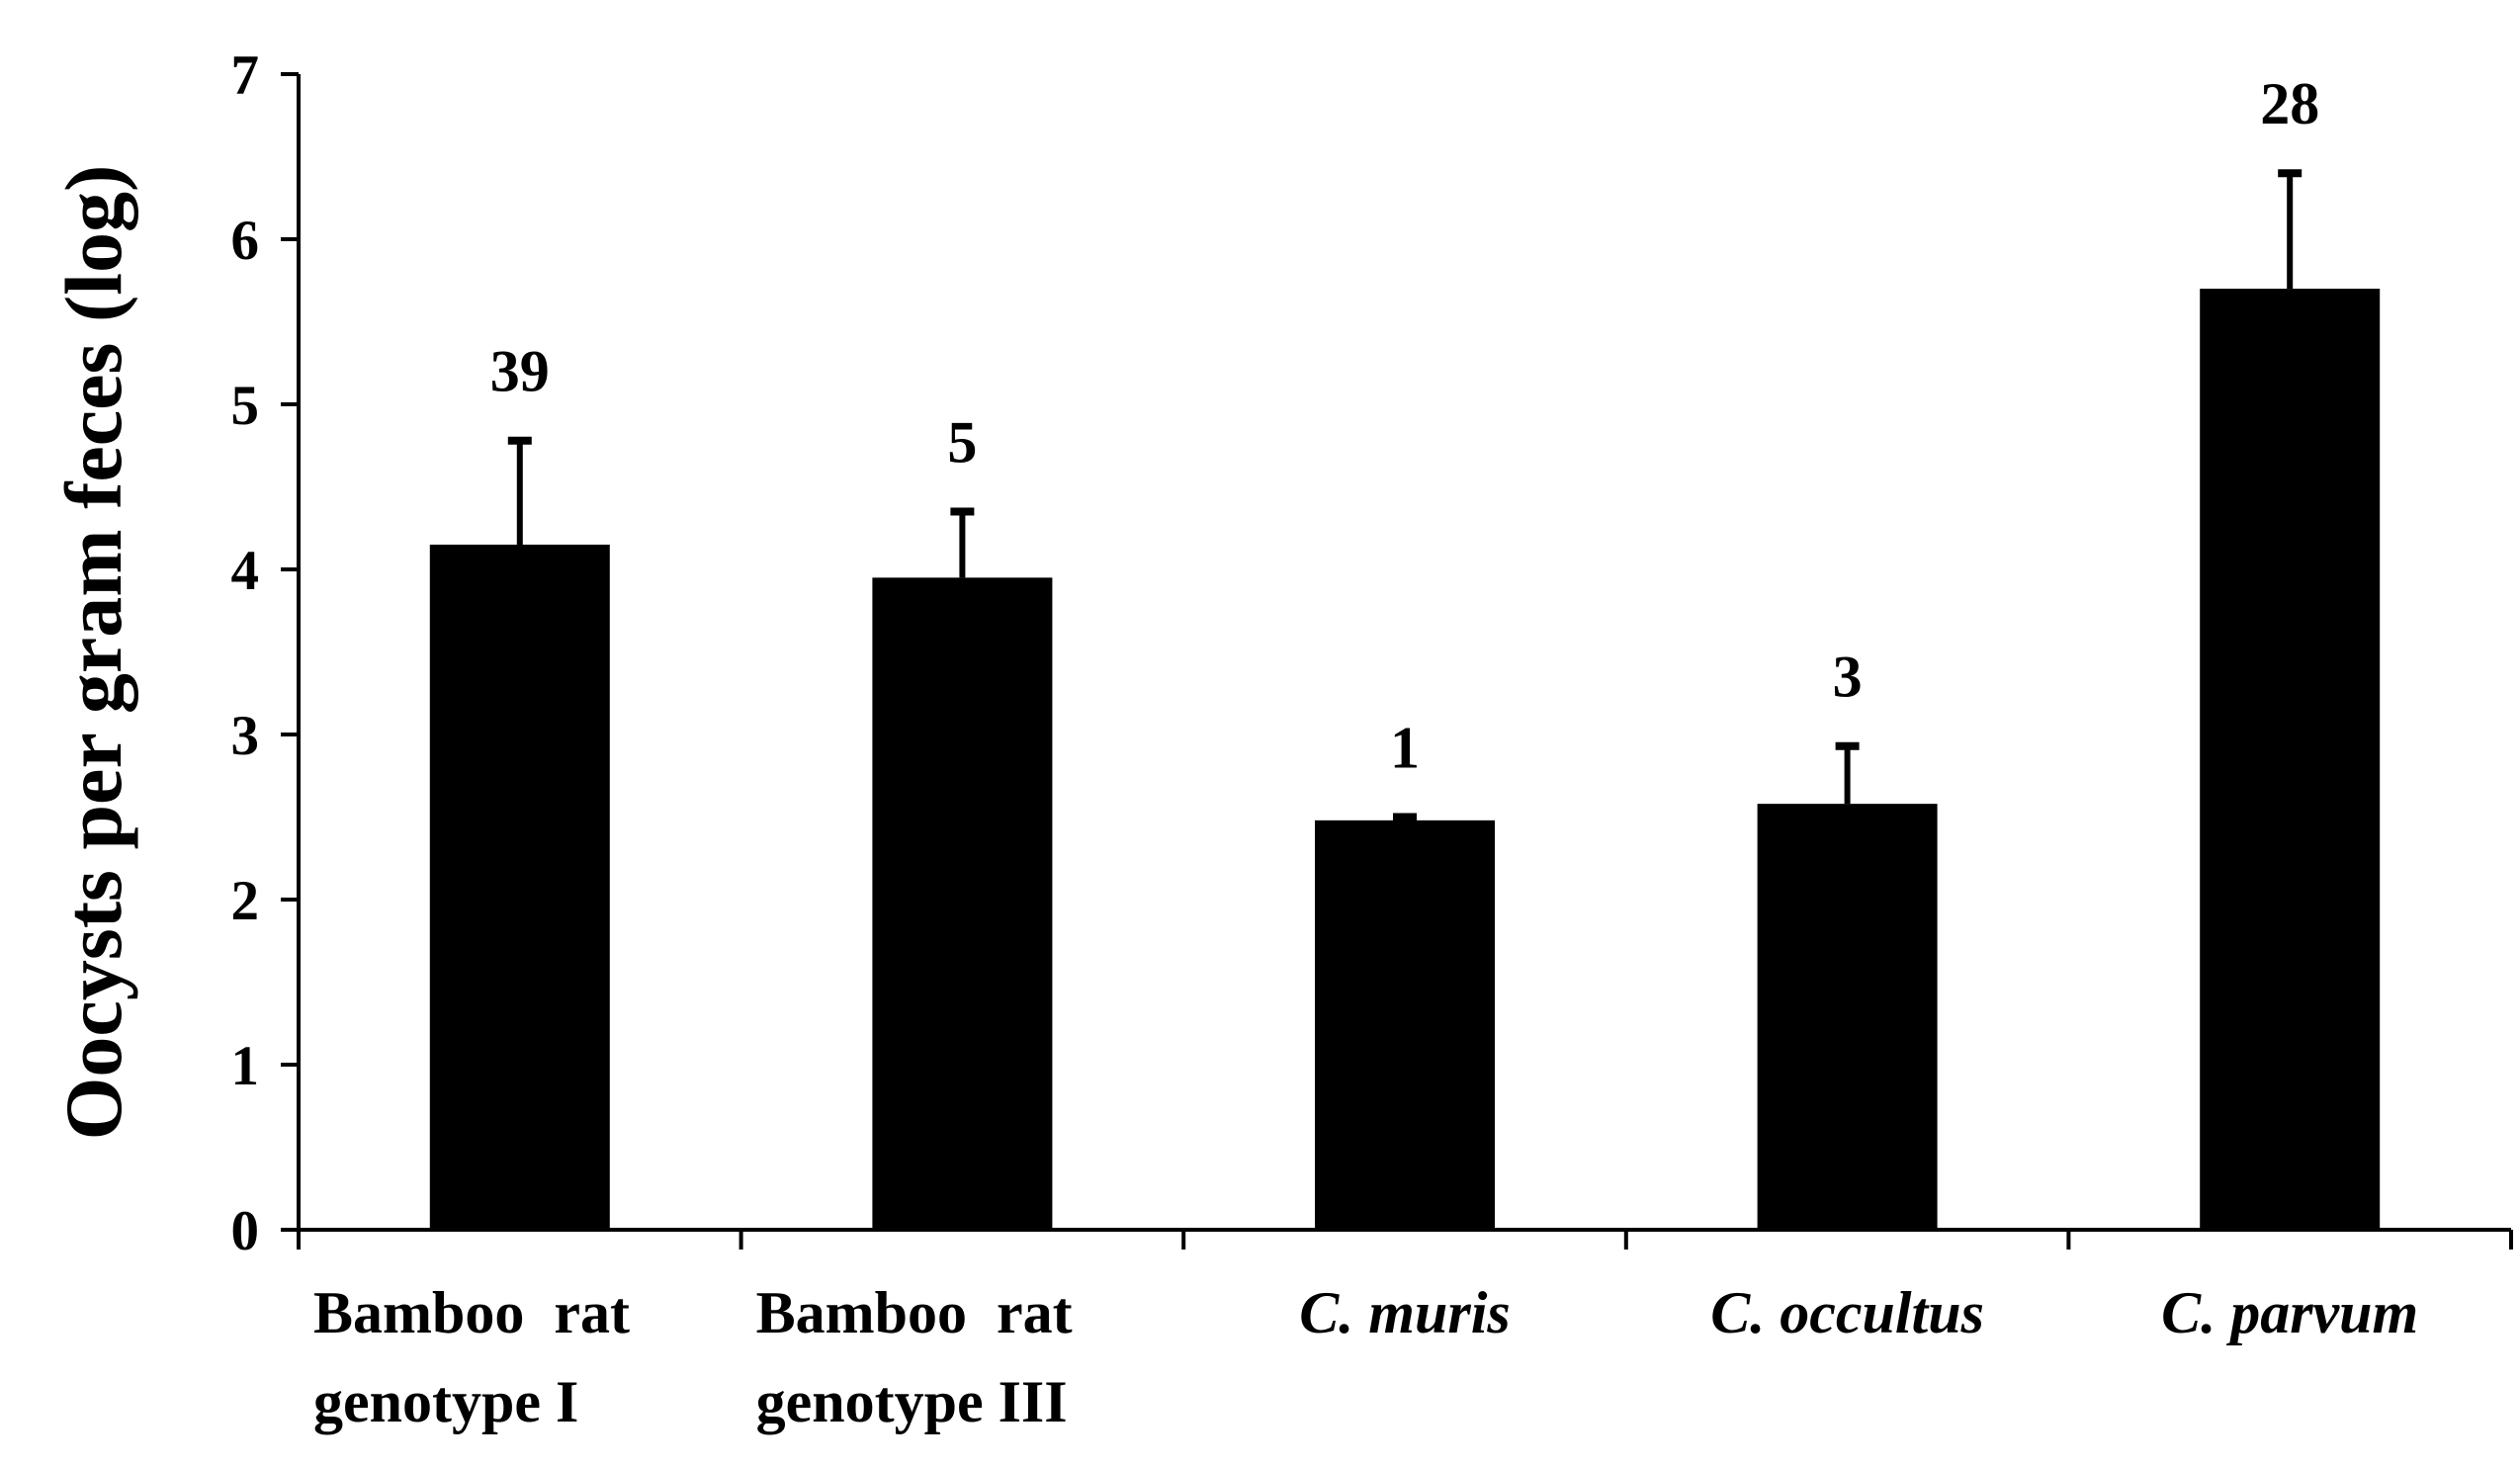 The image size is (2520, 1467). I want to click on y-axis-title: Oocysts per gram feces (log), so click(93, 653).